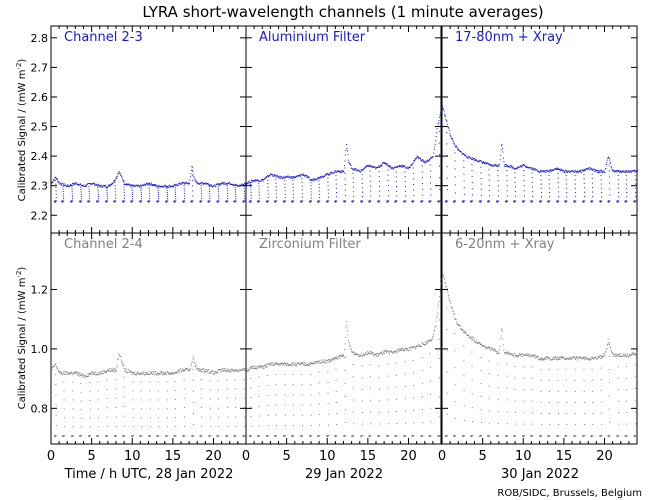 Image resolution: width=650 pixels, height=500 pixels. What do you see at coordinates (246, 456) in the screenshot?
I see `x-tick-label: 0` at bounding box center [246, 456].